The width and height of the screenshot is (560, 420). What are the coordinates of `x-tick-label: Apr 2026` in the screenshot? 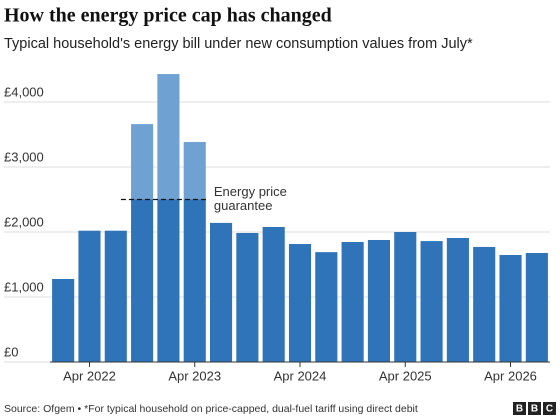 It's located at (510, 375).